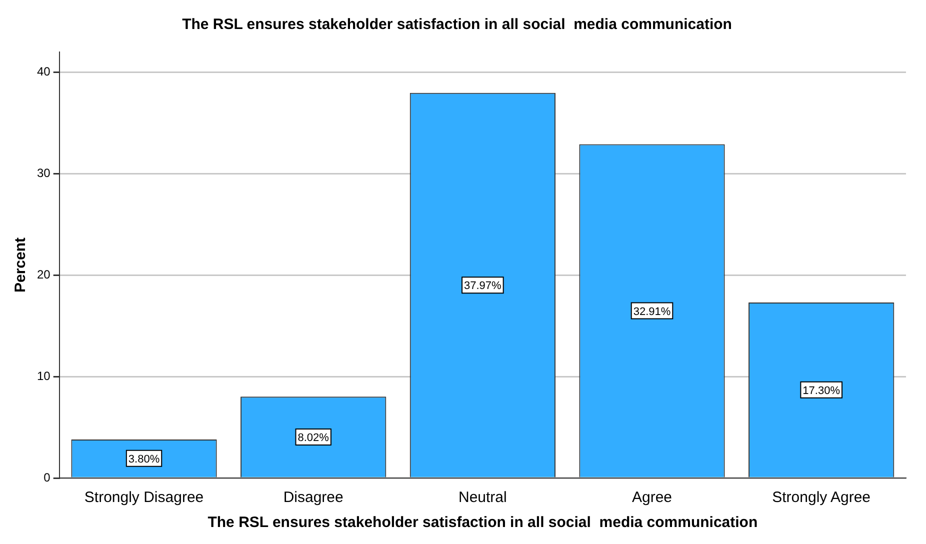  Describe the element at coordinates (821, 390) in the screenshot. I see `data-label: 17.30%` at that location.